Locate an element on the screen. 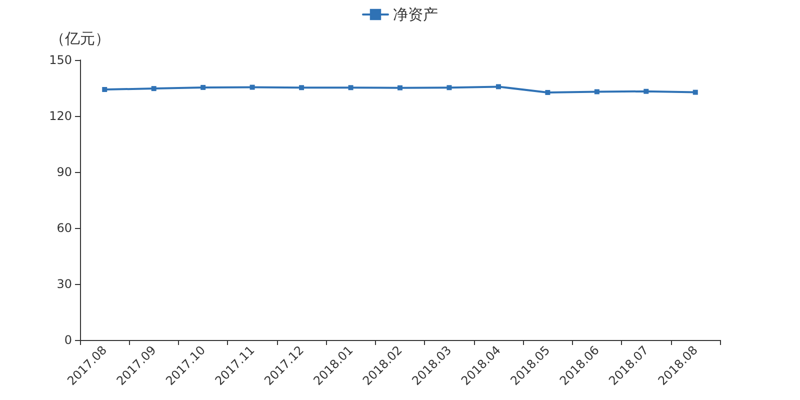  legend-label: 净资产 is located at coordinates (415, 15).